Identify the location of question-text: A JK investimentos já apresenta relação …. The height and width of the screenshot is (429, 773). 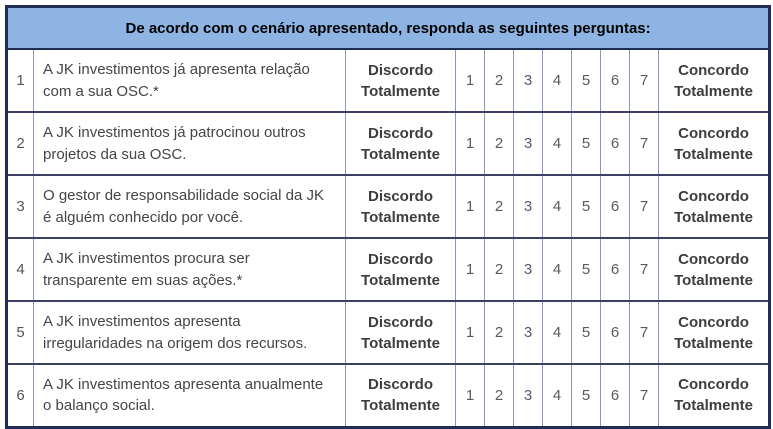
(189, 80).